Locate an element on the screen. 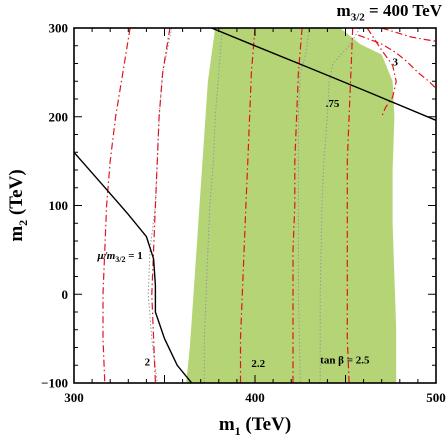  x-tick-label: 400 is located at coordinates (255, 397).